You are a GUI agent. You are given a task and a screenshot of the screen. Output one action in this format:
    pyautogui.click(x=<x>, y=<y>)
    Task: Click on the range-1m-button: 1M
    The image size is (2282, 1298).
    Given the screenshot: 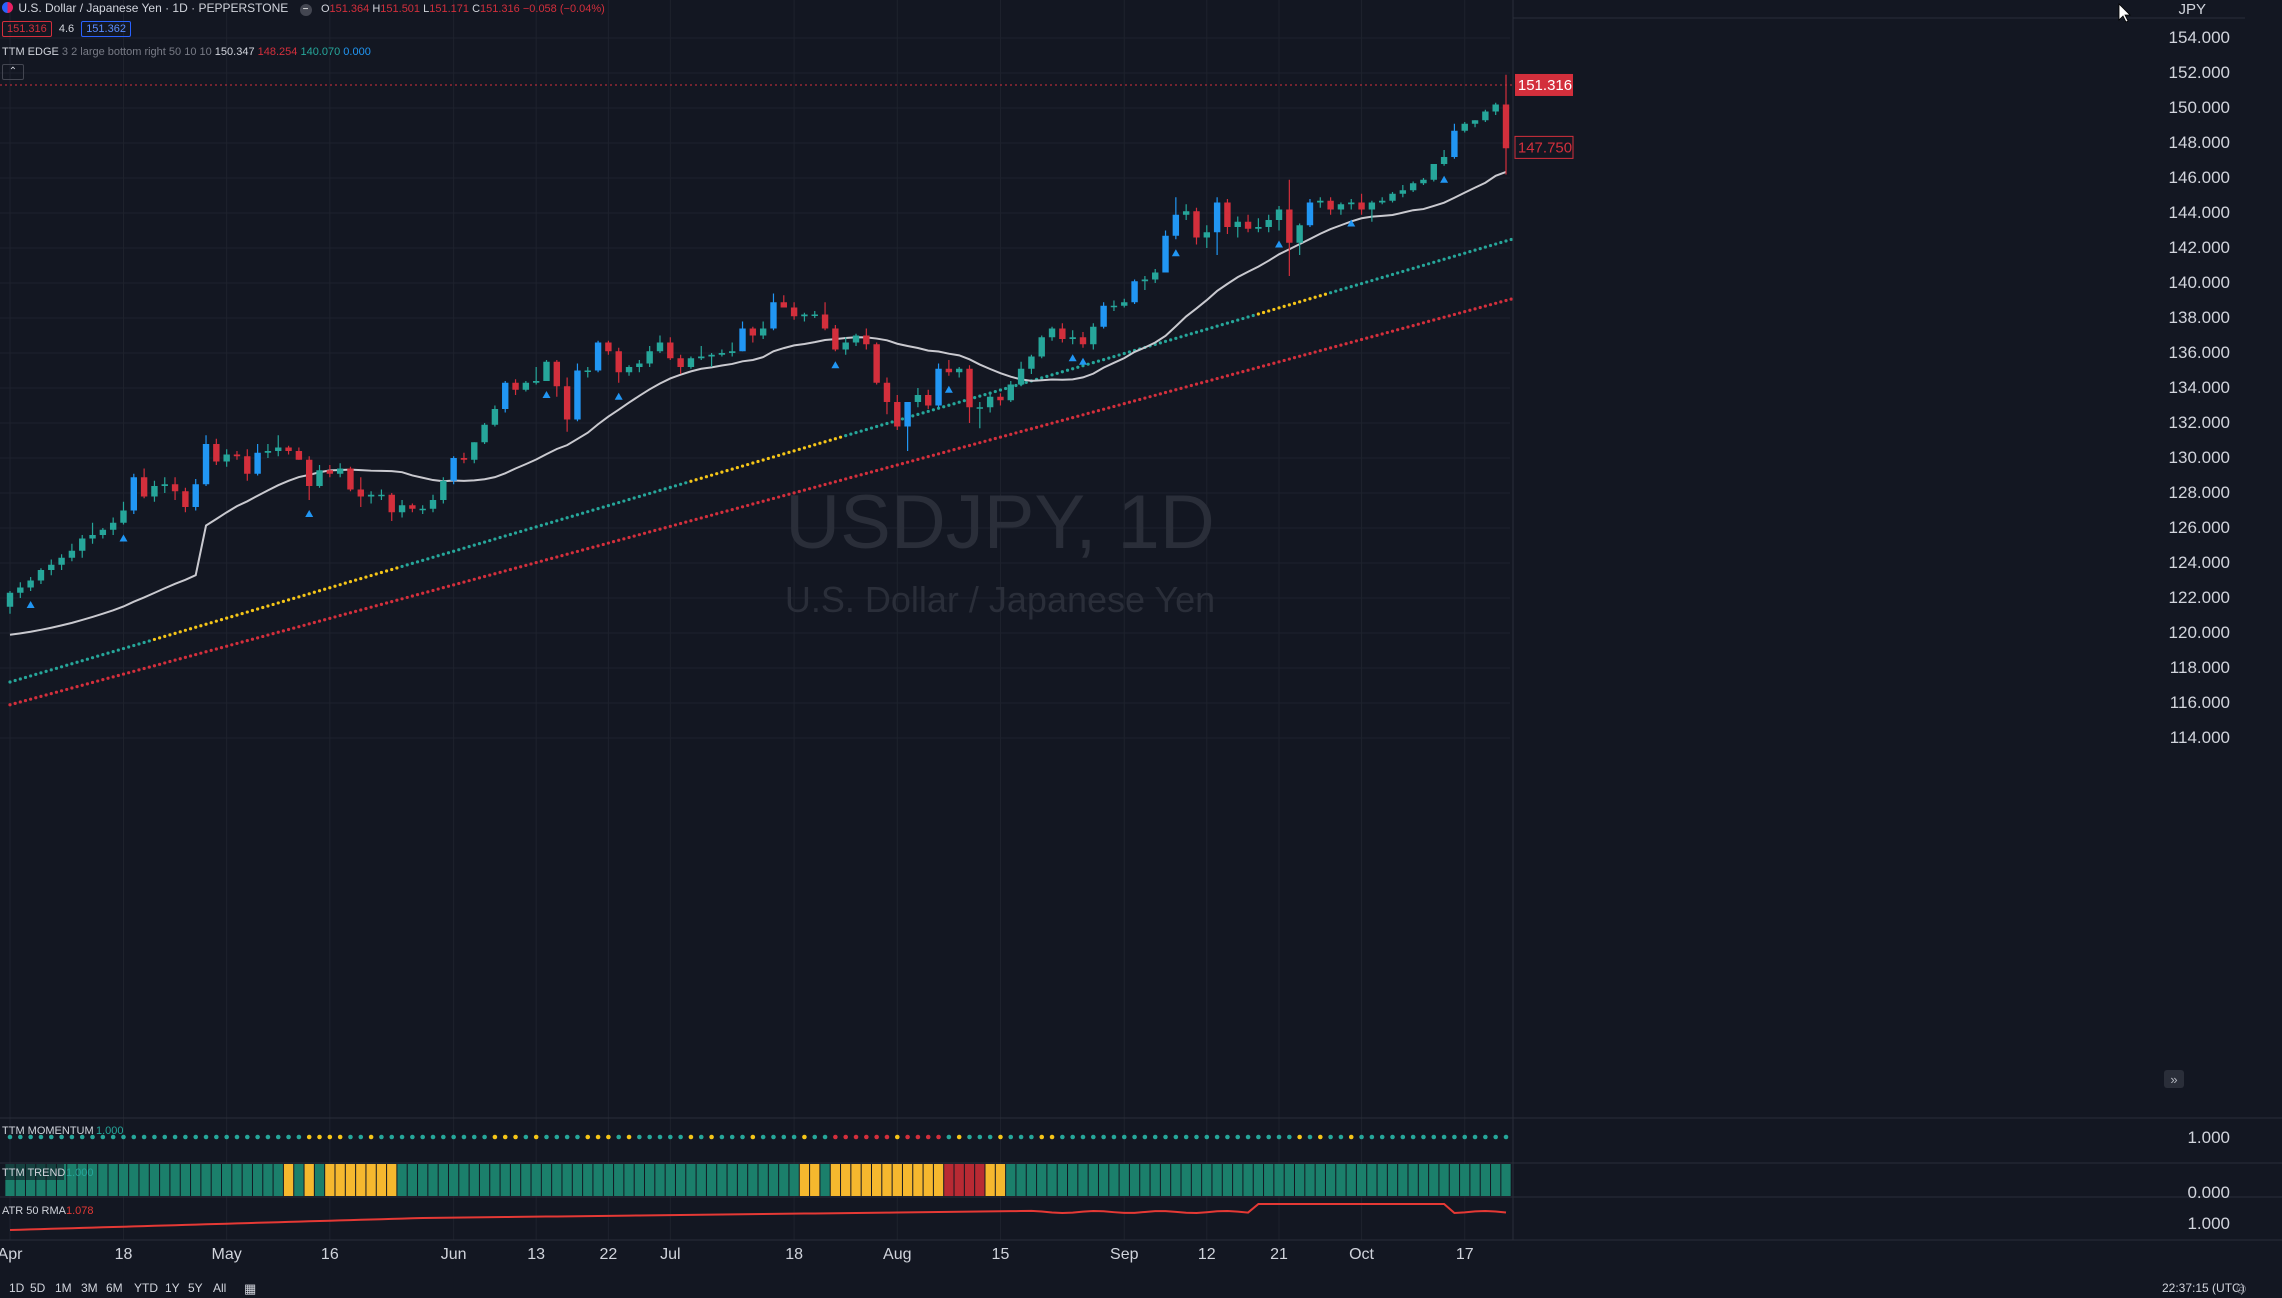 What is the action you would take?
    pyautogui.click(x=63, y=1288)
    